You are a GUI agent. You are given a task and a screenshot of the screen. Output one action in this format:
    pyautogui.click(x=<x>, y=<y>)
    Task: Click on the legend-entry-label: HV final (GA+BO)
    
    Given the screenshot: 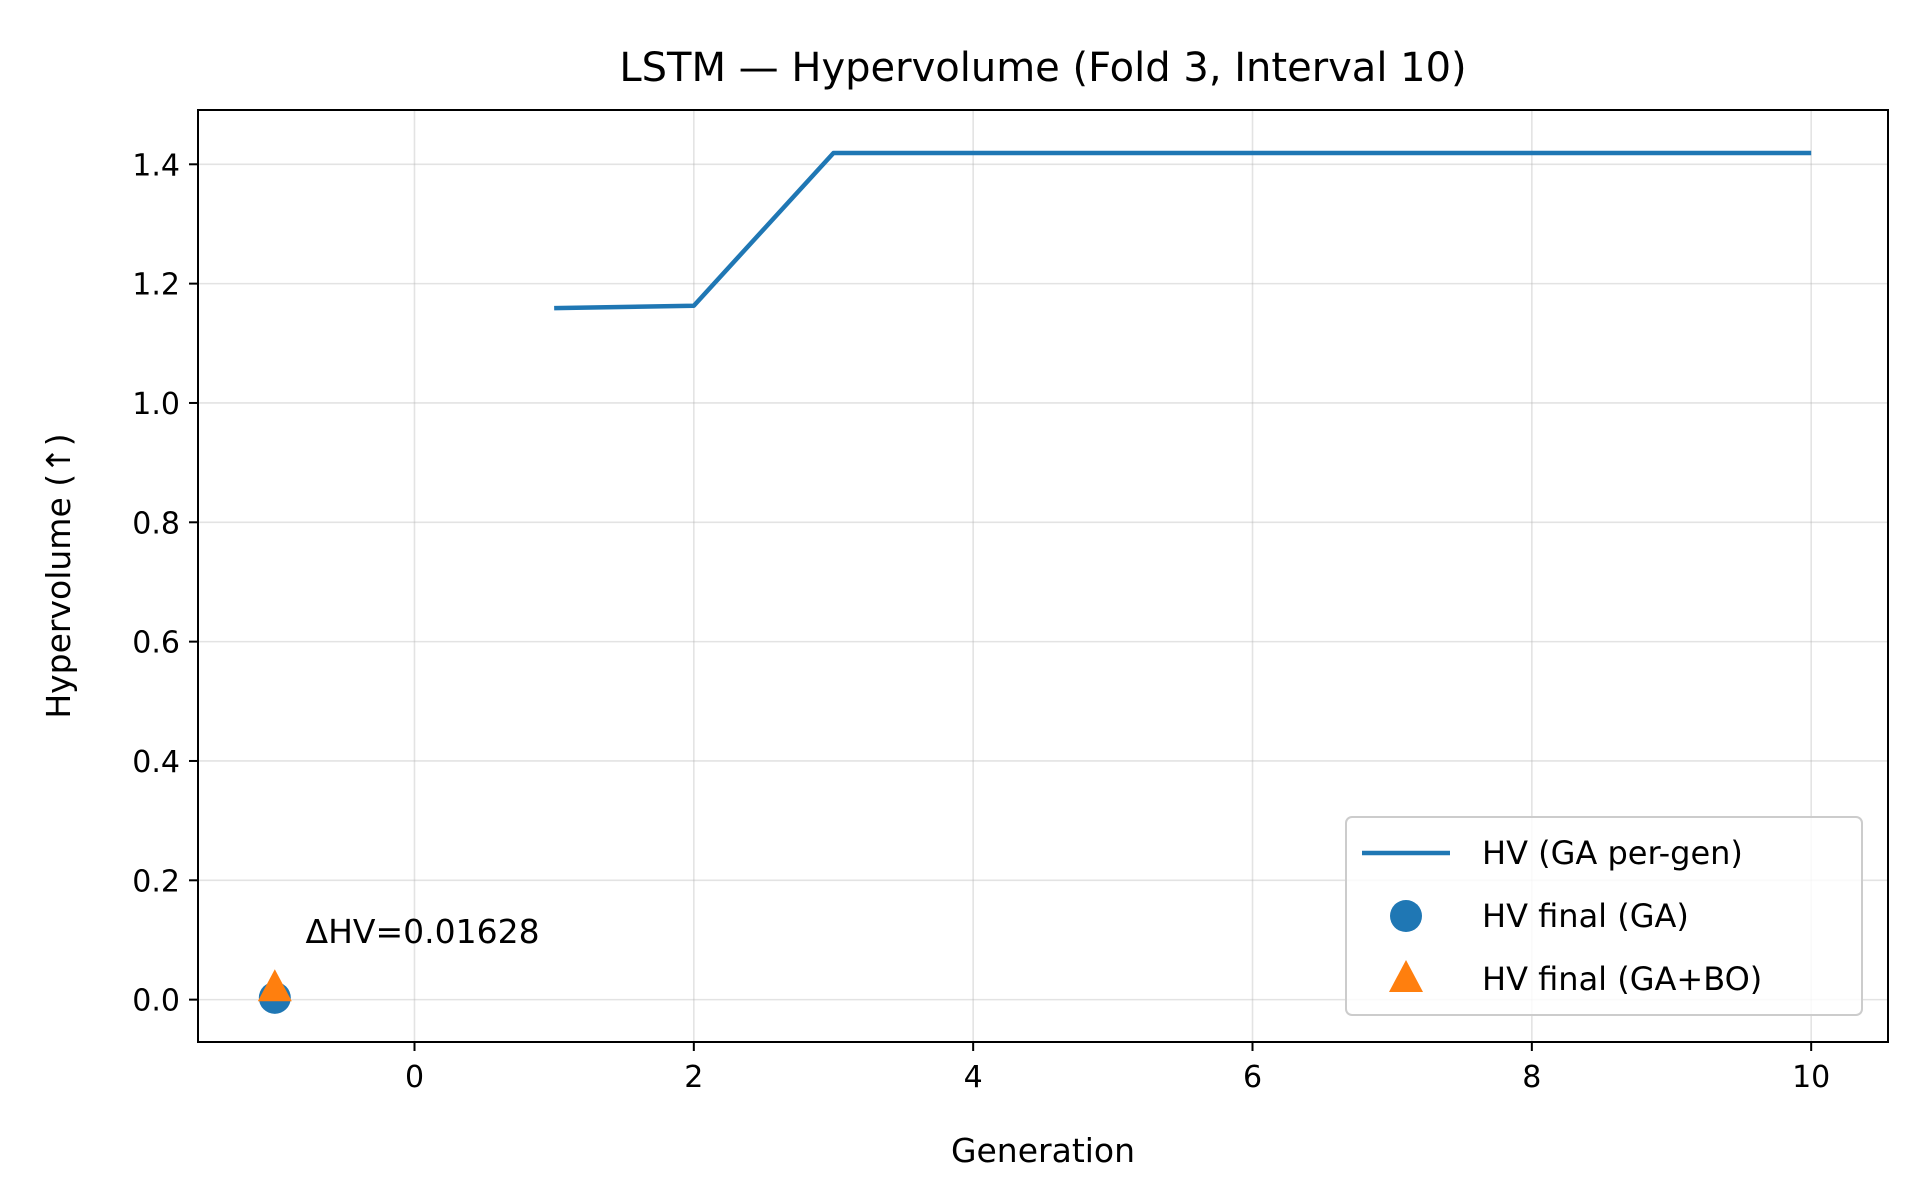 What is the action you would take?
    pyautogui.click(x=1622, y=979)
    